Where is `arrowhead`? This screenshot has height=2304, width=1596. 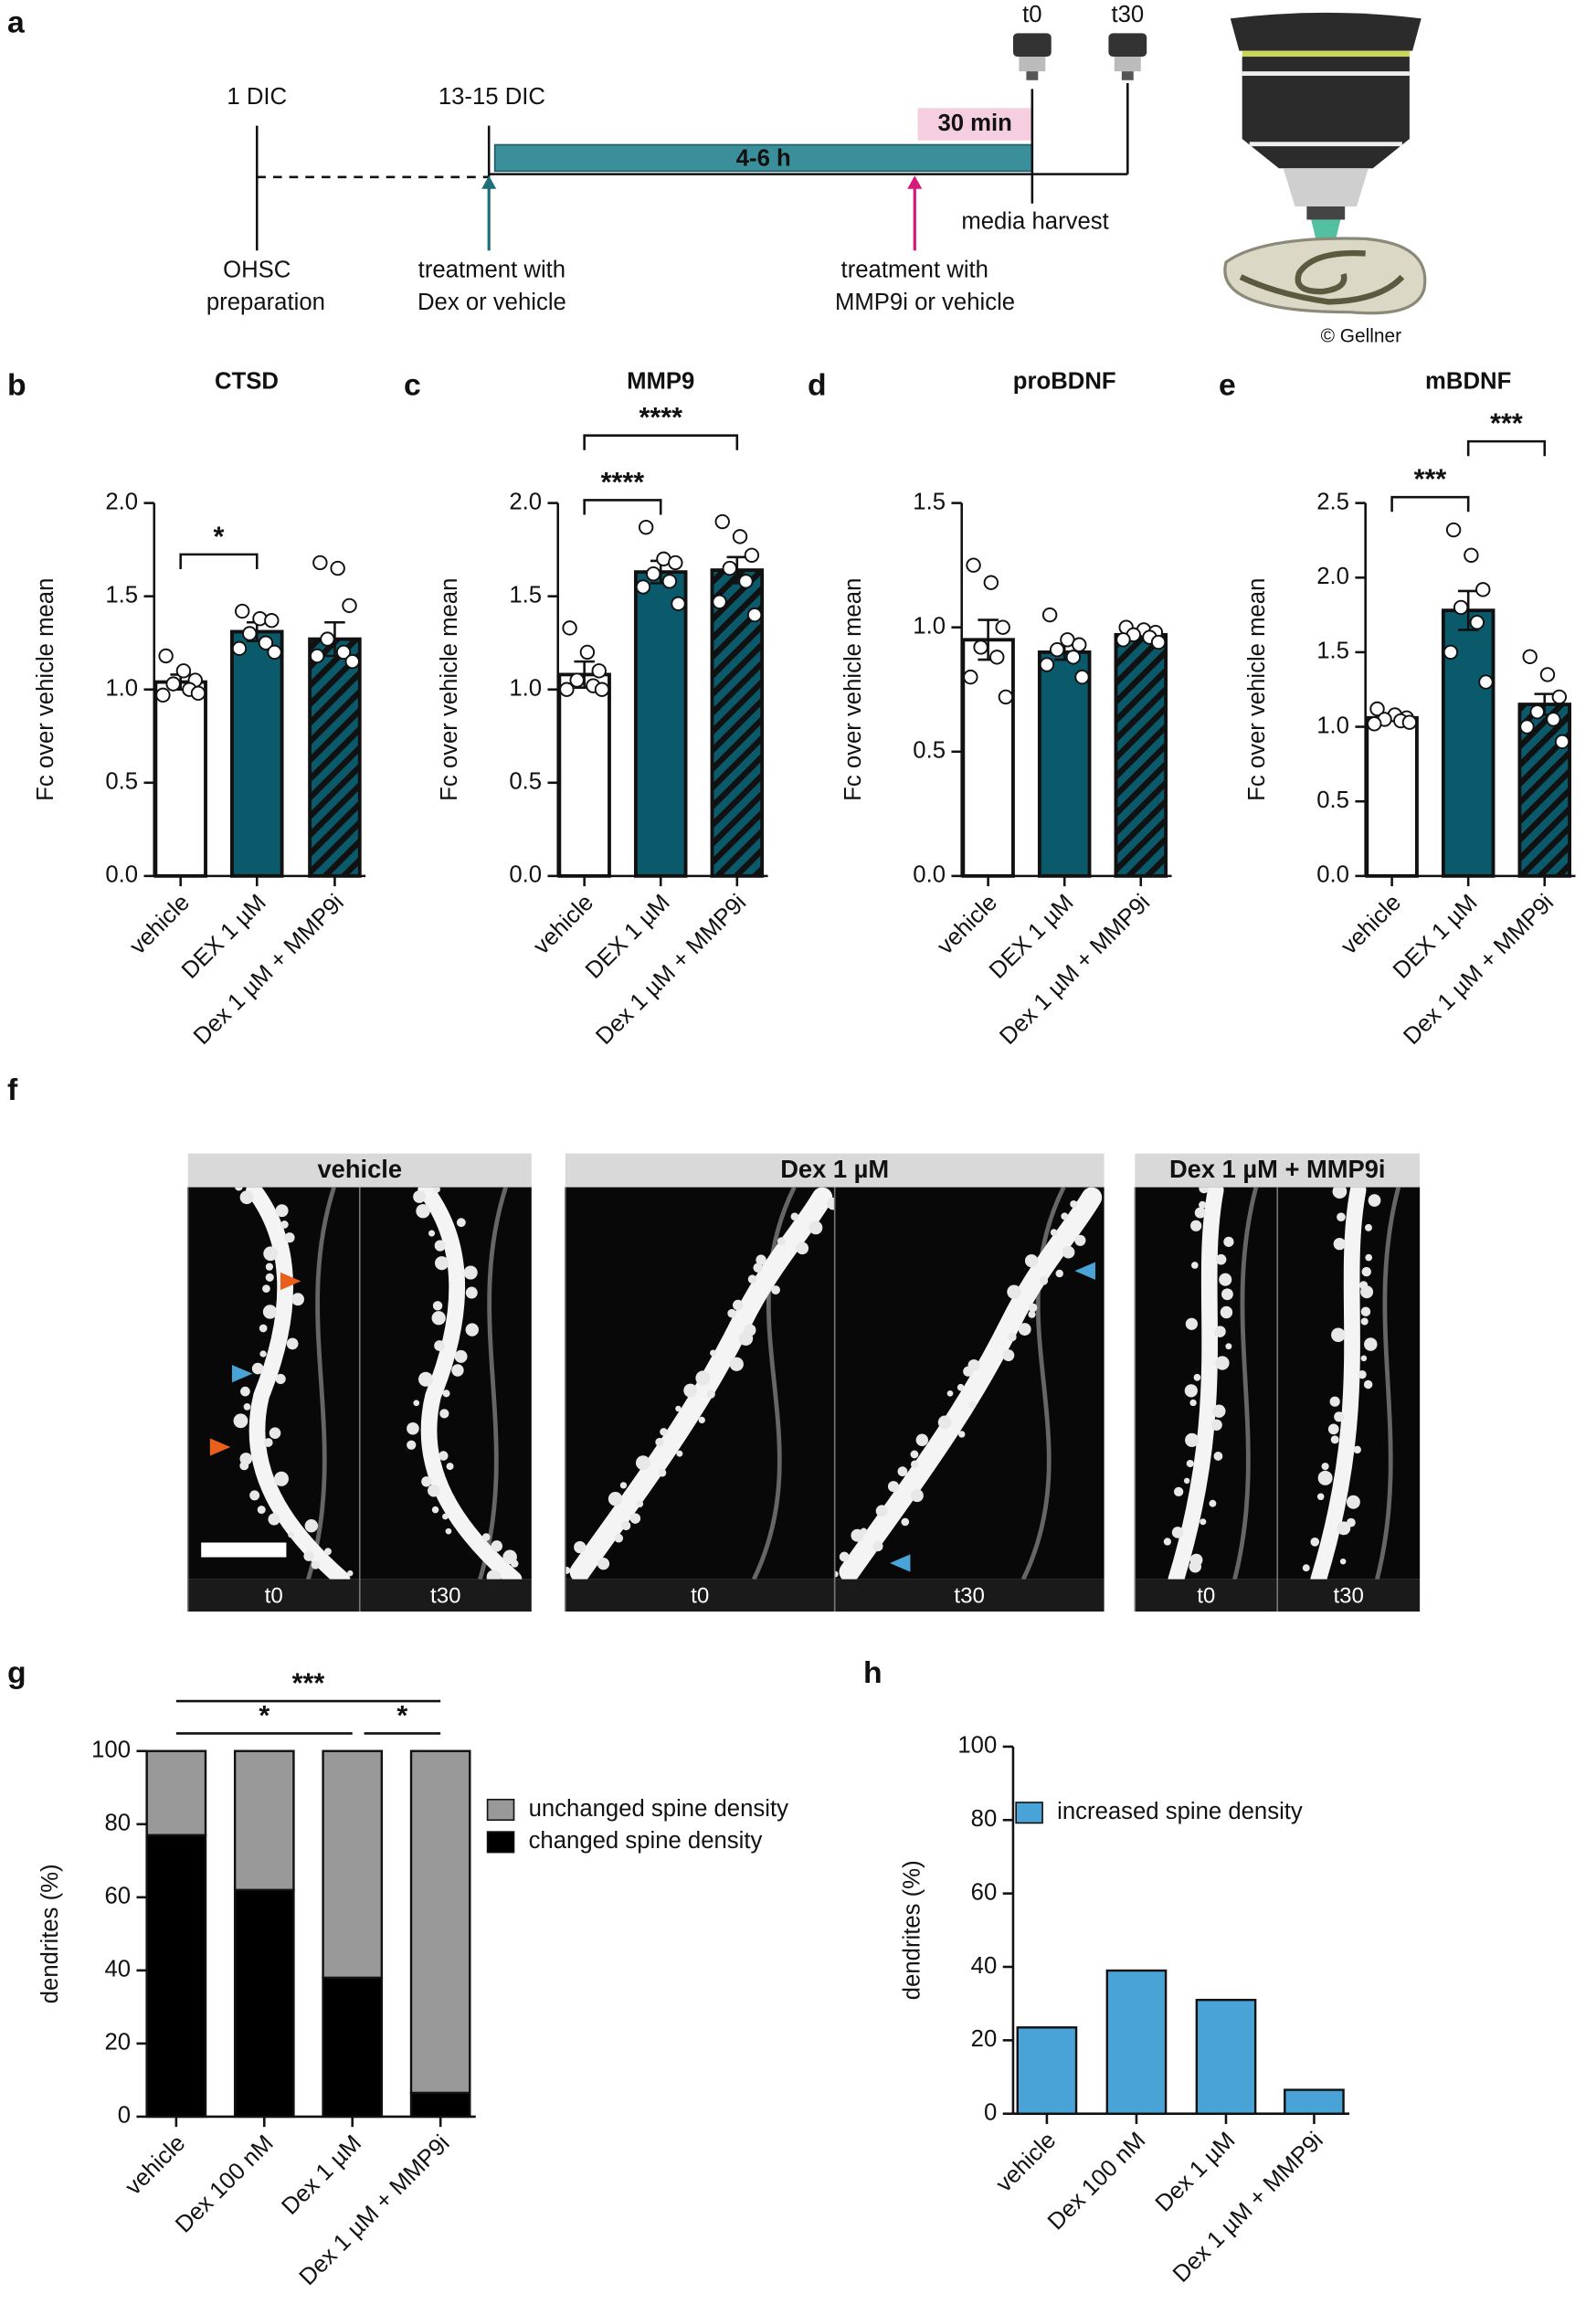
arrowhead is located at coordinates (290, 1281).